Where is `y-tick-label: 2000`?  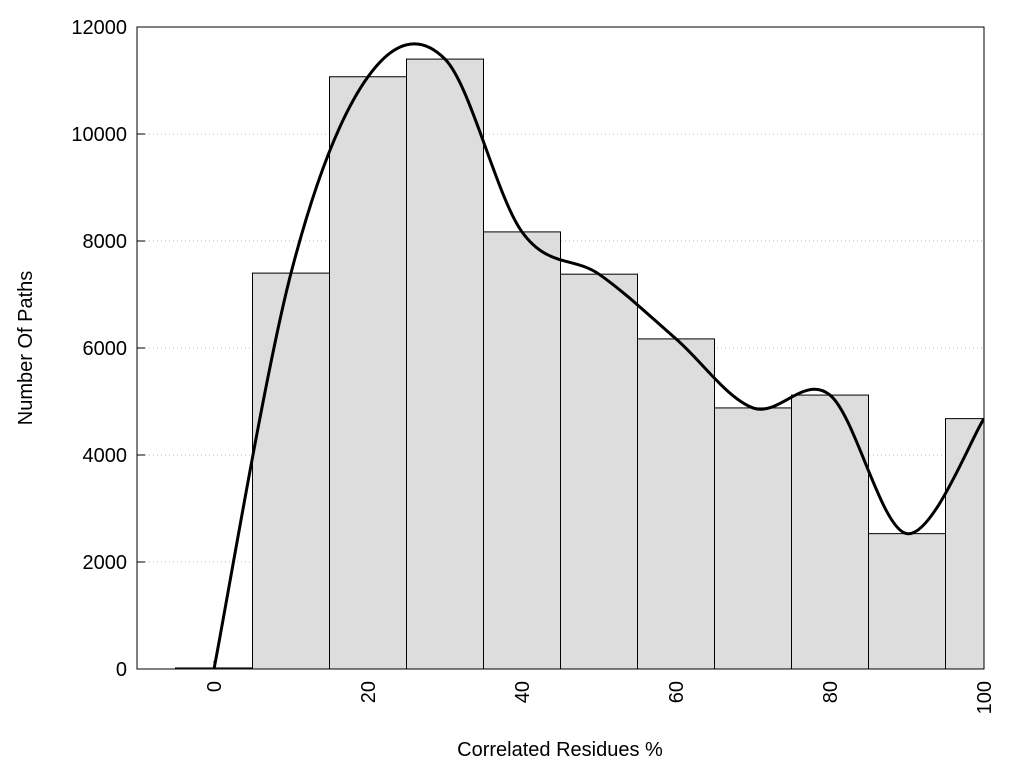
y-tick-label: 2000 is located at coordinates (105, 563).